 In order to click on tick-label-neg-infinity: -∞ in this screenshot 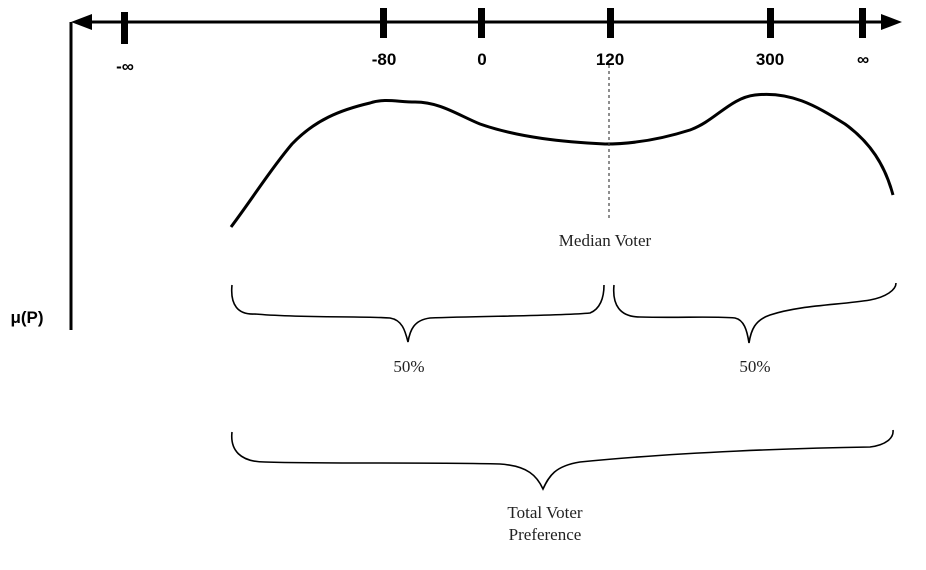, I will do `click(125, 66)`.